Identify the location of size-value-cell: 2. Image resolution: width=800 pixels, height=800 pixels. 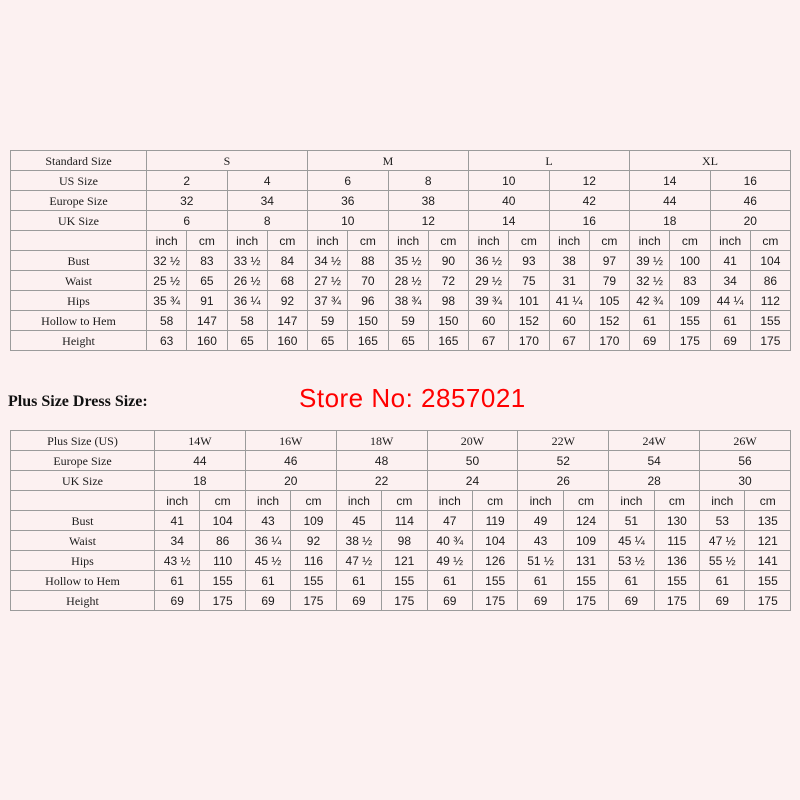
(187, 180).